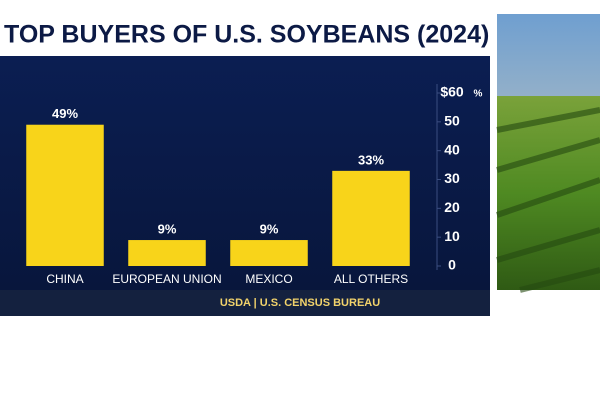  I want to click on source: USDA | U.S. CENSUS BUREAU, so click(300, 303).